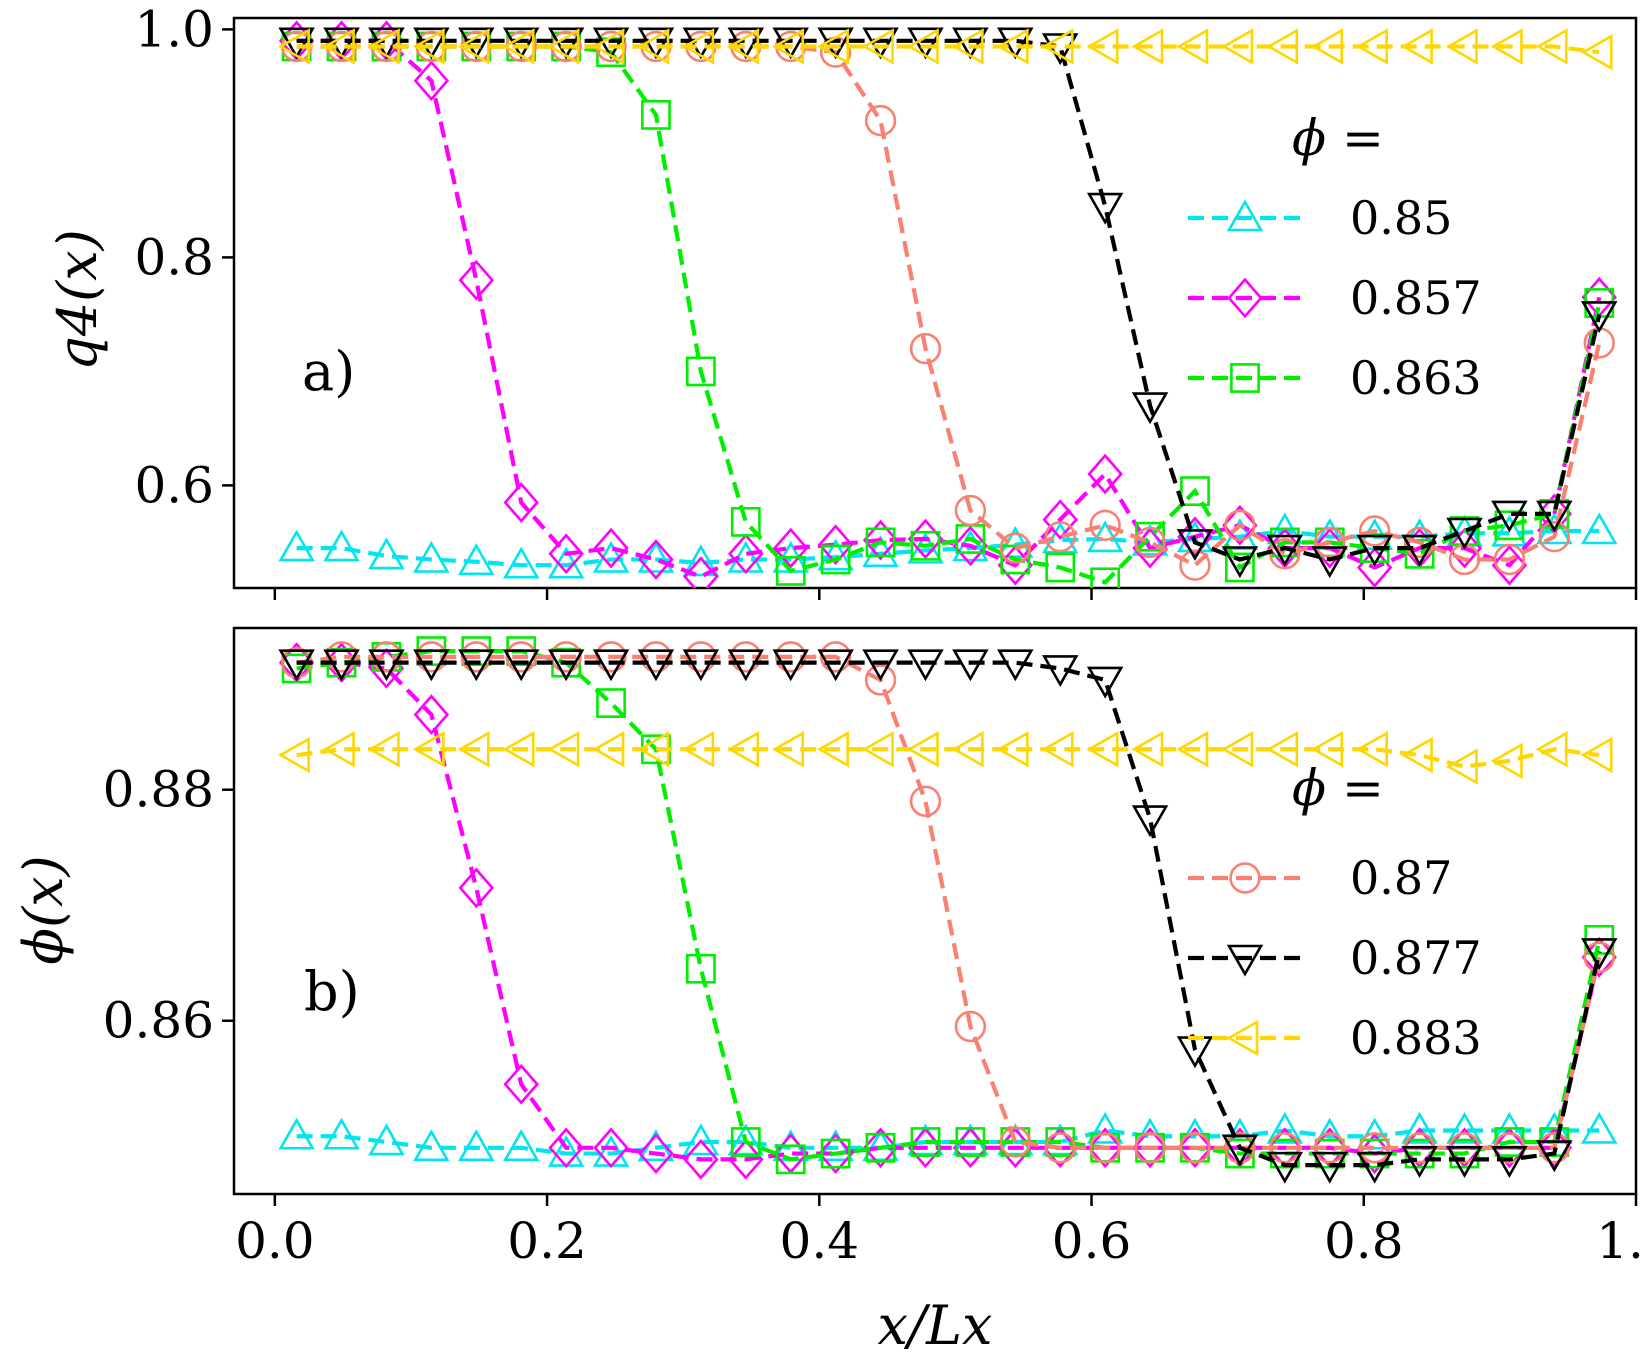 This screenshot has width=1644, height=1370. What do you see at coordinates (328, 371) in the screenshot?
I see `panel-label: a)` at bounding box center [328, 371].